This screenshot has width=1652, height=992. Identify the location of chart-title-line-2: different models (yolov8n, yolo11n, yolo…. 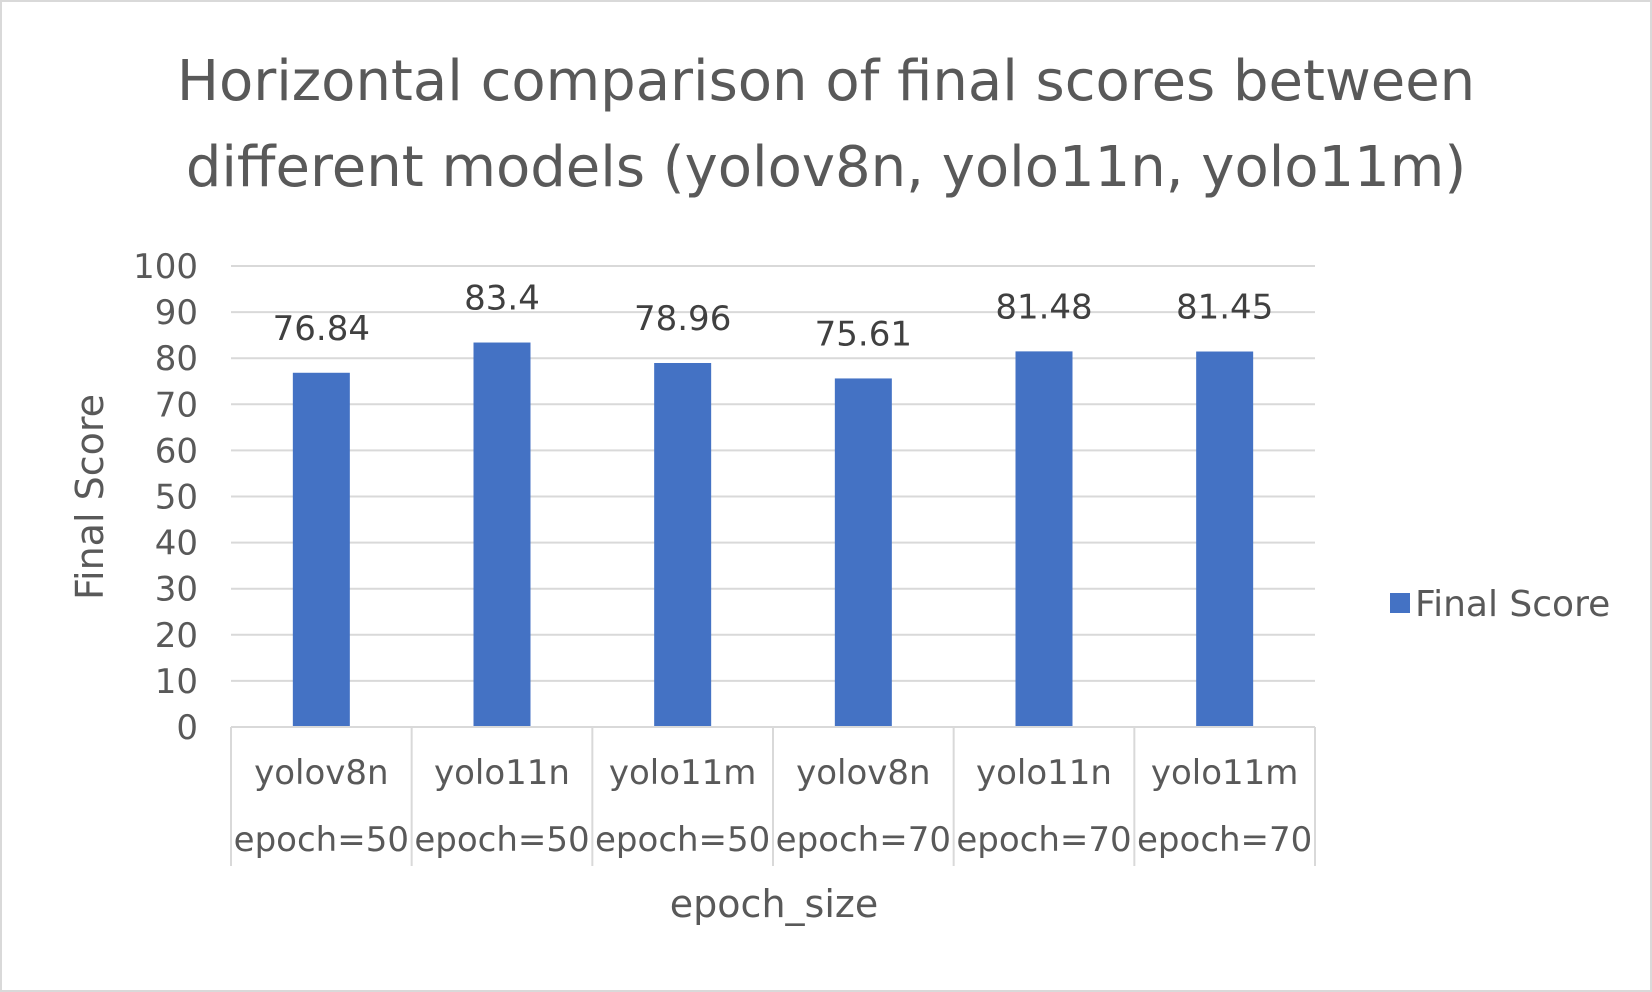
(826, 167).